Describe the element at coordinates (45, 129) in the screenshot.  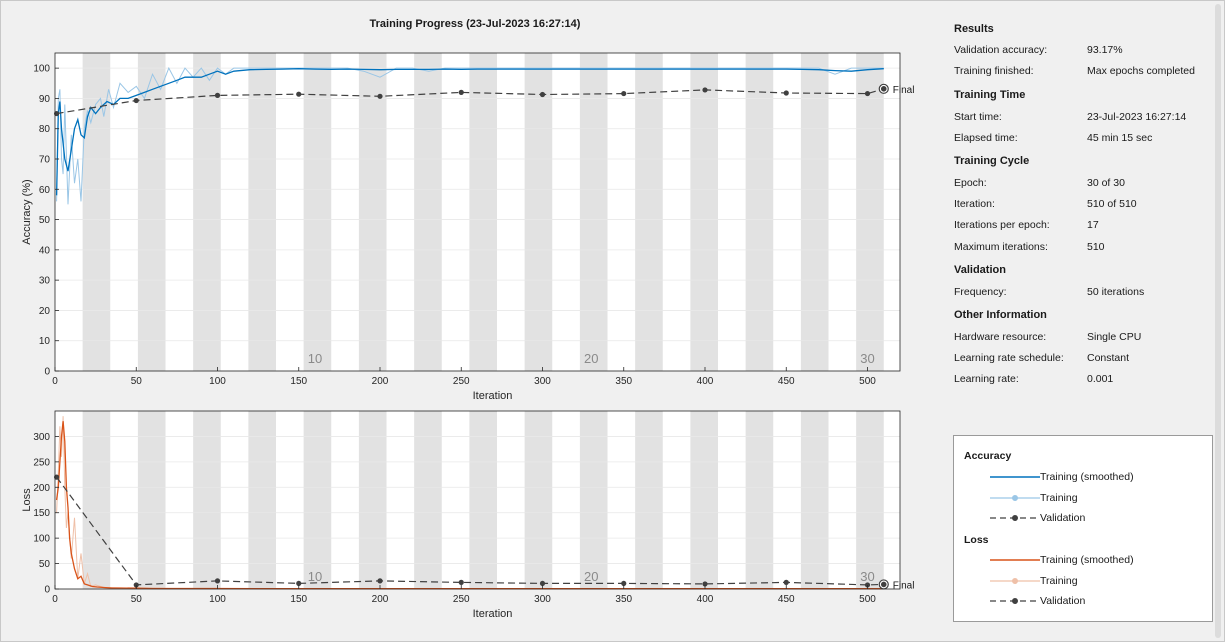
I see `y-tick-label: 80` at that location.